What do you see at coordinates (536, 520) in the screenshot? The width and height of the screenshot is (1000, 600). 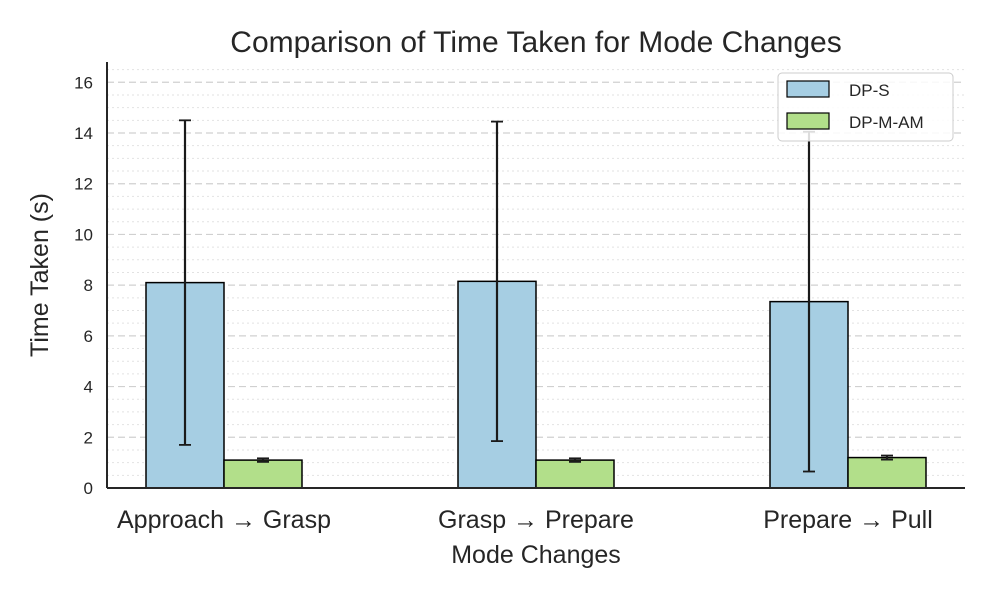 I see `x-tick-label: Grasp → Prepare` at bounding box center [536, 520].